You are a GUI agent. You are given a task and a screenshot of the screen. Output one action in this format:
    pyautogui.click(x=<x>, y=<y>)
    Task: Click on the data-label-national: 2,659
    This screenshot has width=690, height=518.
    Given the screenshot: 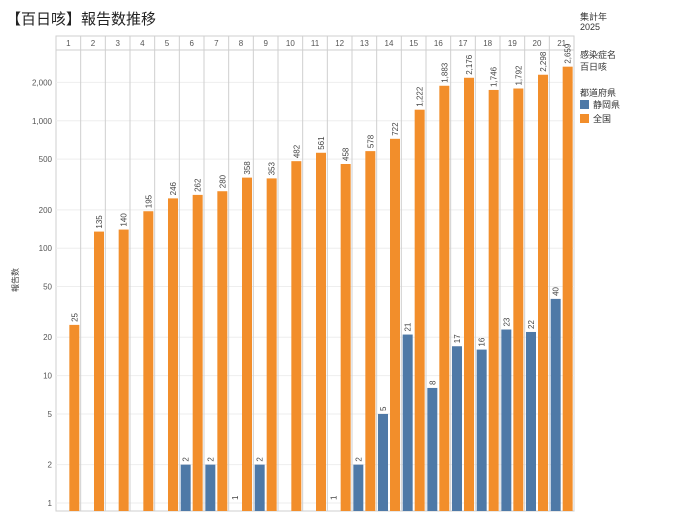 What is the action you would take?
    pyautogui.click(x=568, y=53)
    